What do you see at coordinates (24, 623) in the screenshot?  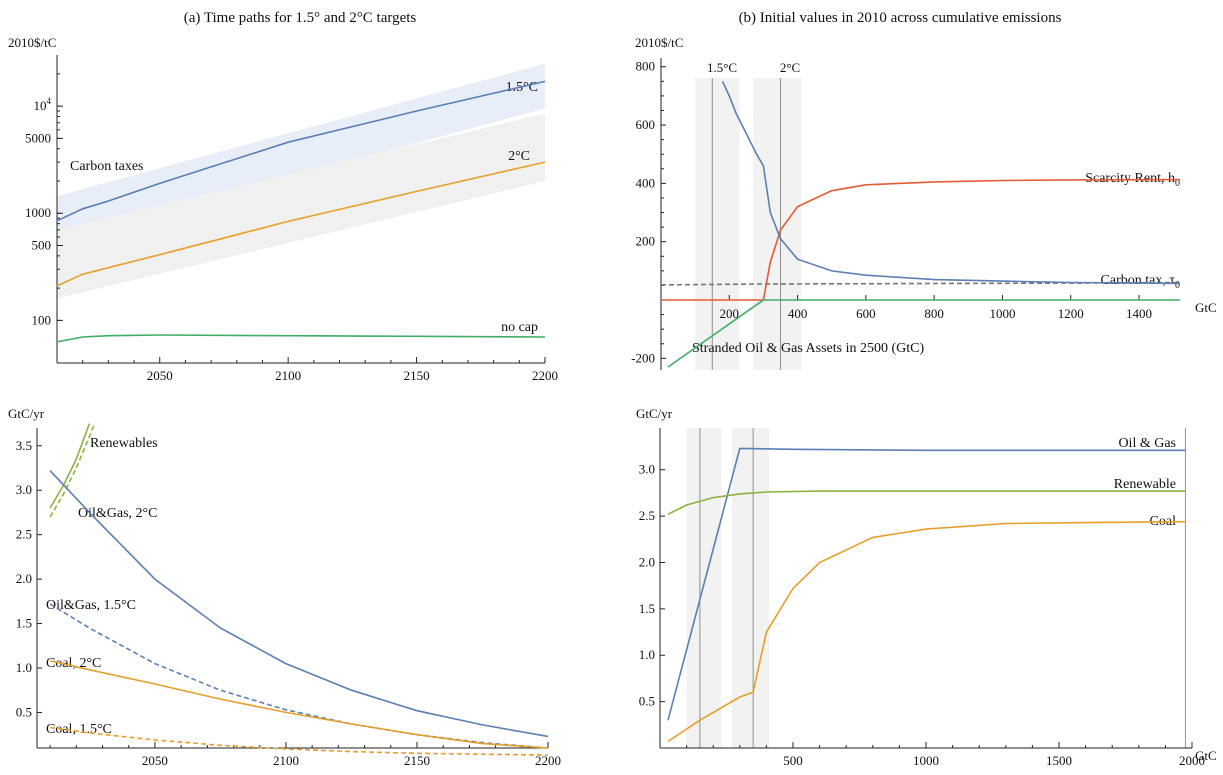 I see `ytick-label-c: 1.5` at bounding box center [24, 623].